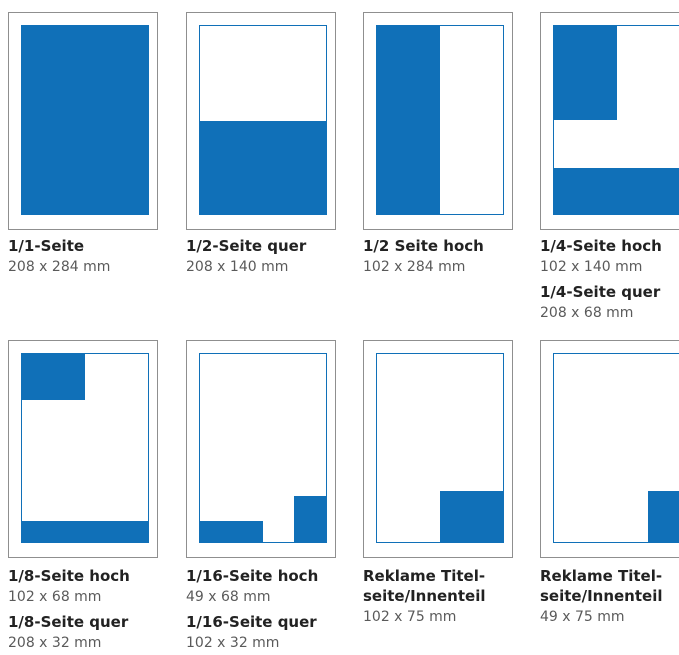 Image resolution: width=679 pixels, height=655 pixels. I want to click on ad-area-eighth-landscape, so click(85, 531).